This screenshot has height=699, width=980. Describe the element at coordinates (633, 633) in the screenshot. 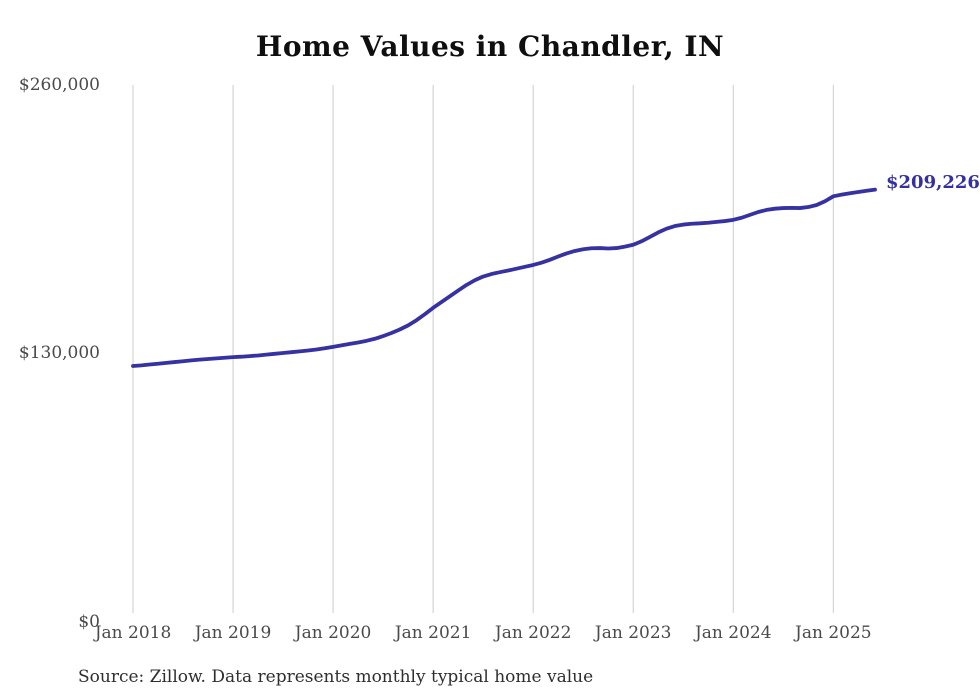

I see `x-axis-tick-jan-2023: Jan 2023` at that location.